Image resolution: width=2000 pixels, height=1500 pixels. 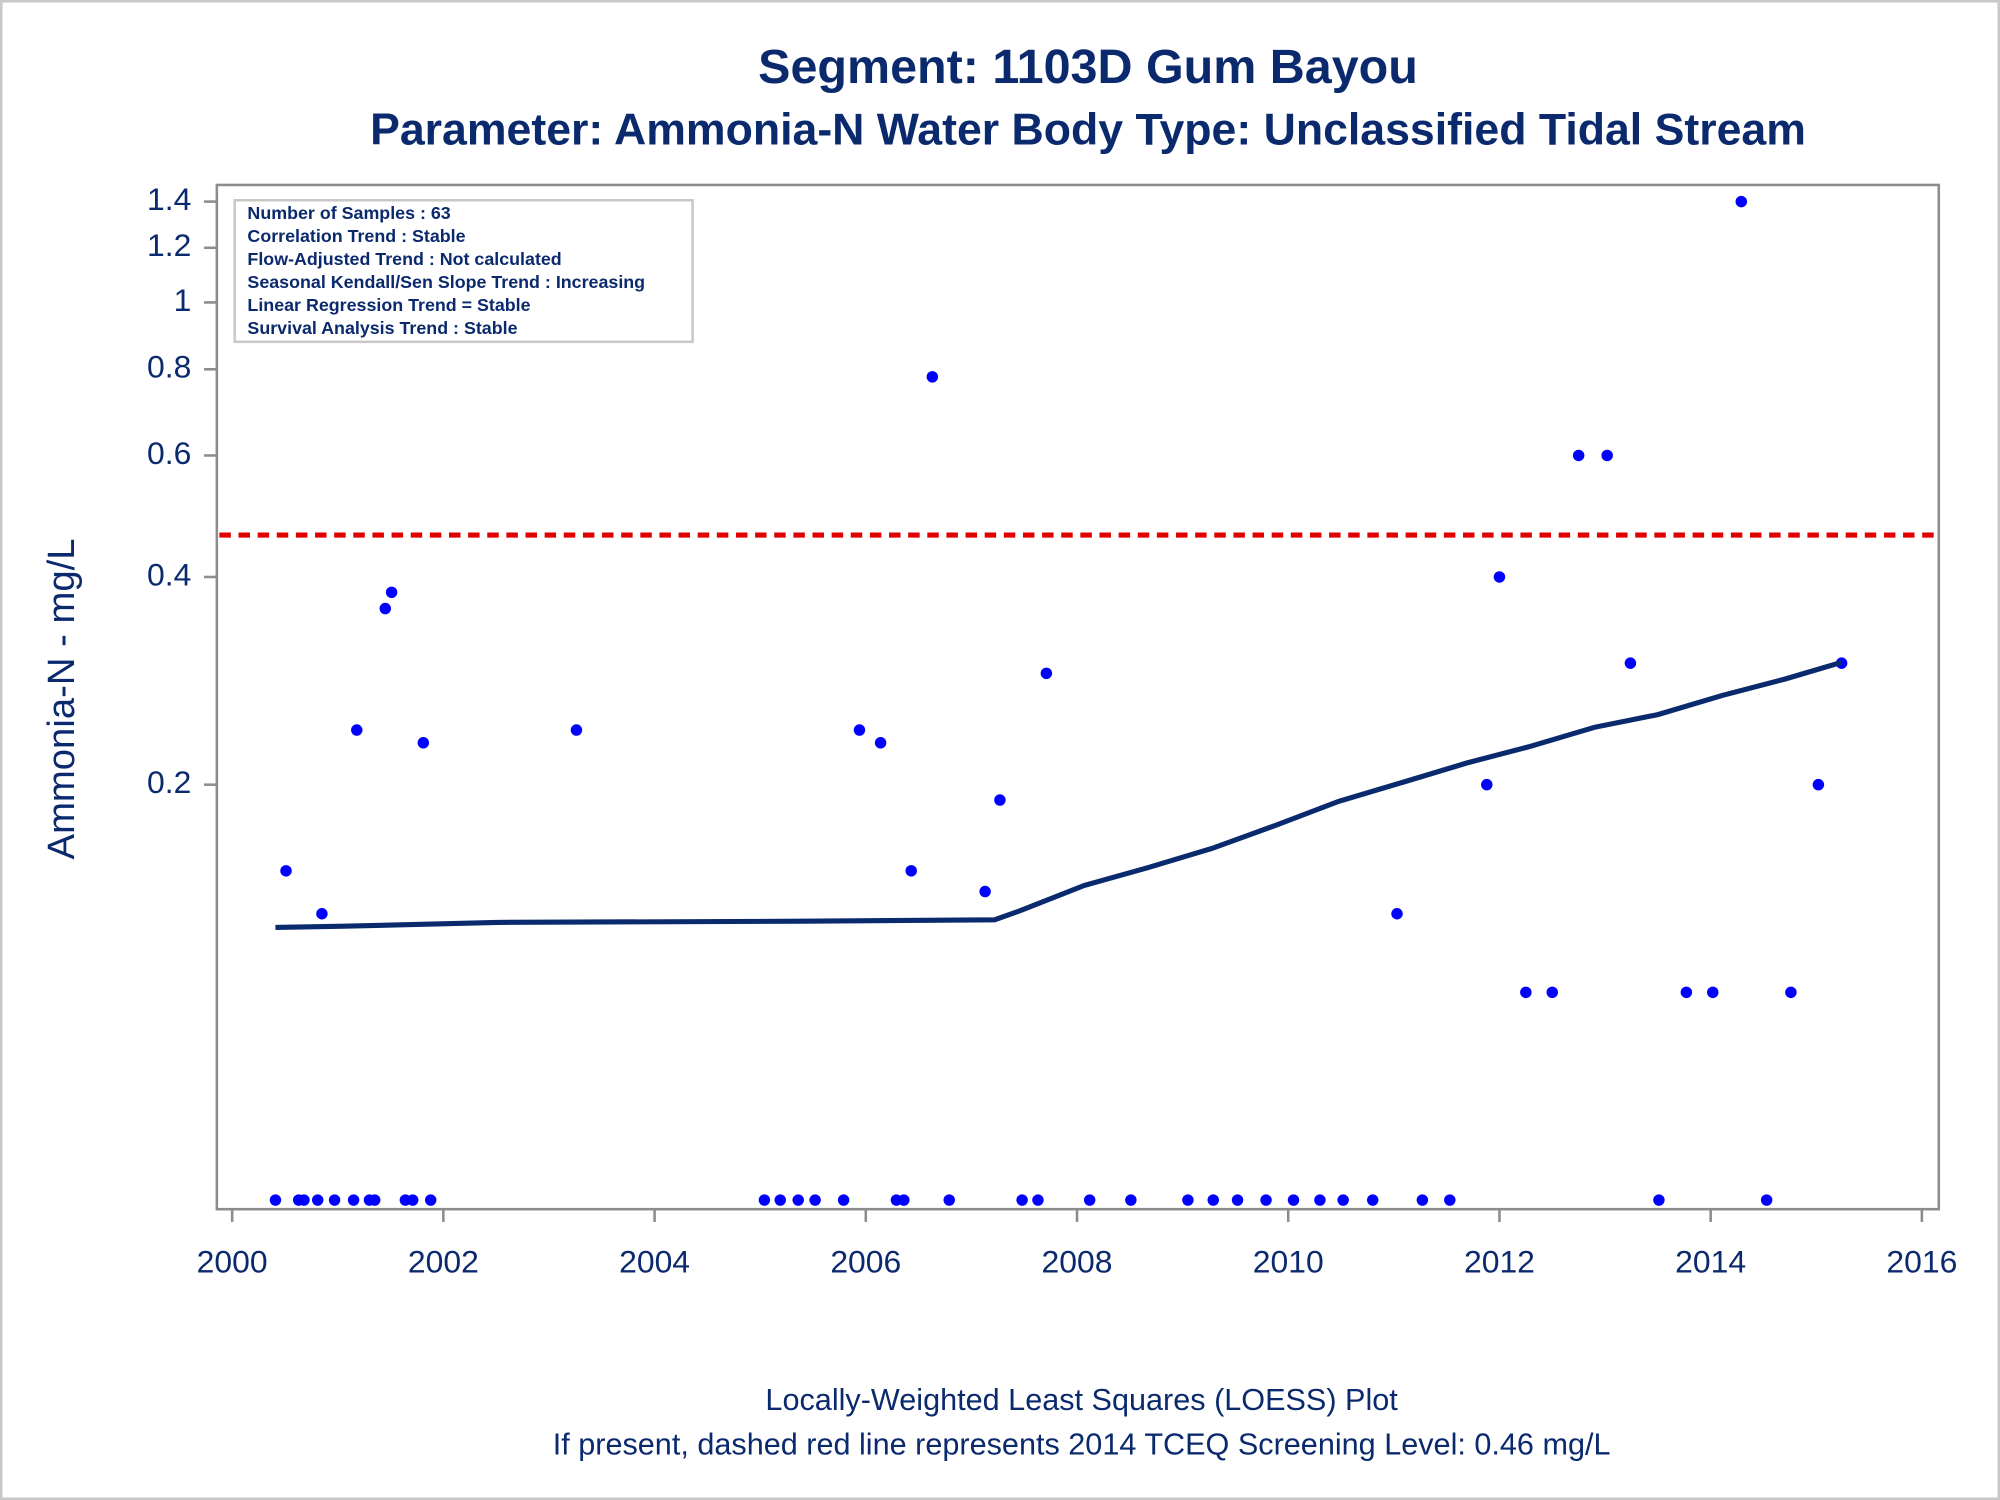 I want to click on x-tick-label: 2008, so click(x=1077, y=1261).